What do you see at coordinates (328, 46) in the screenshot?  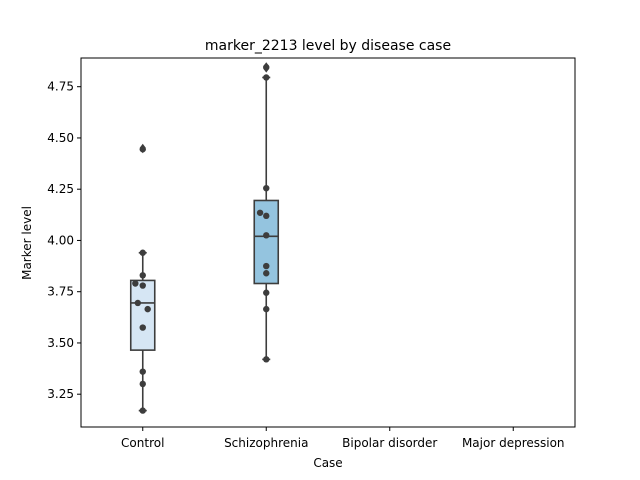 I see `chart-title: marker_2213 level by disease case` at bounding box center [328, 46].